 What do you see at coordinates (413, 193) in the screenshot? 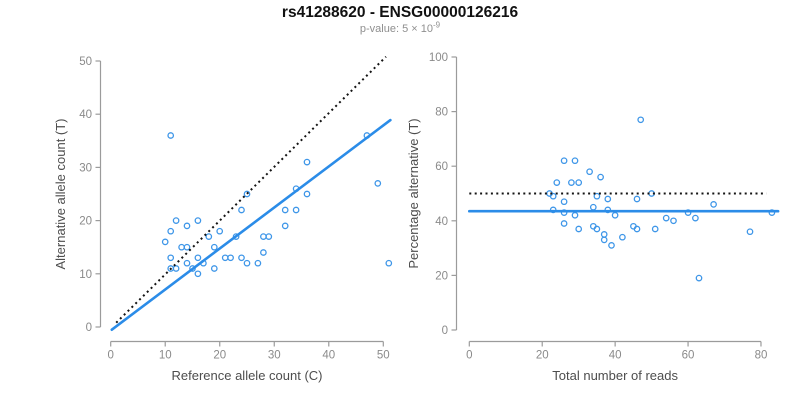
I see `y-axis-title: Percentage alternative (T)` at bounding box center [413, 193].